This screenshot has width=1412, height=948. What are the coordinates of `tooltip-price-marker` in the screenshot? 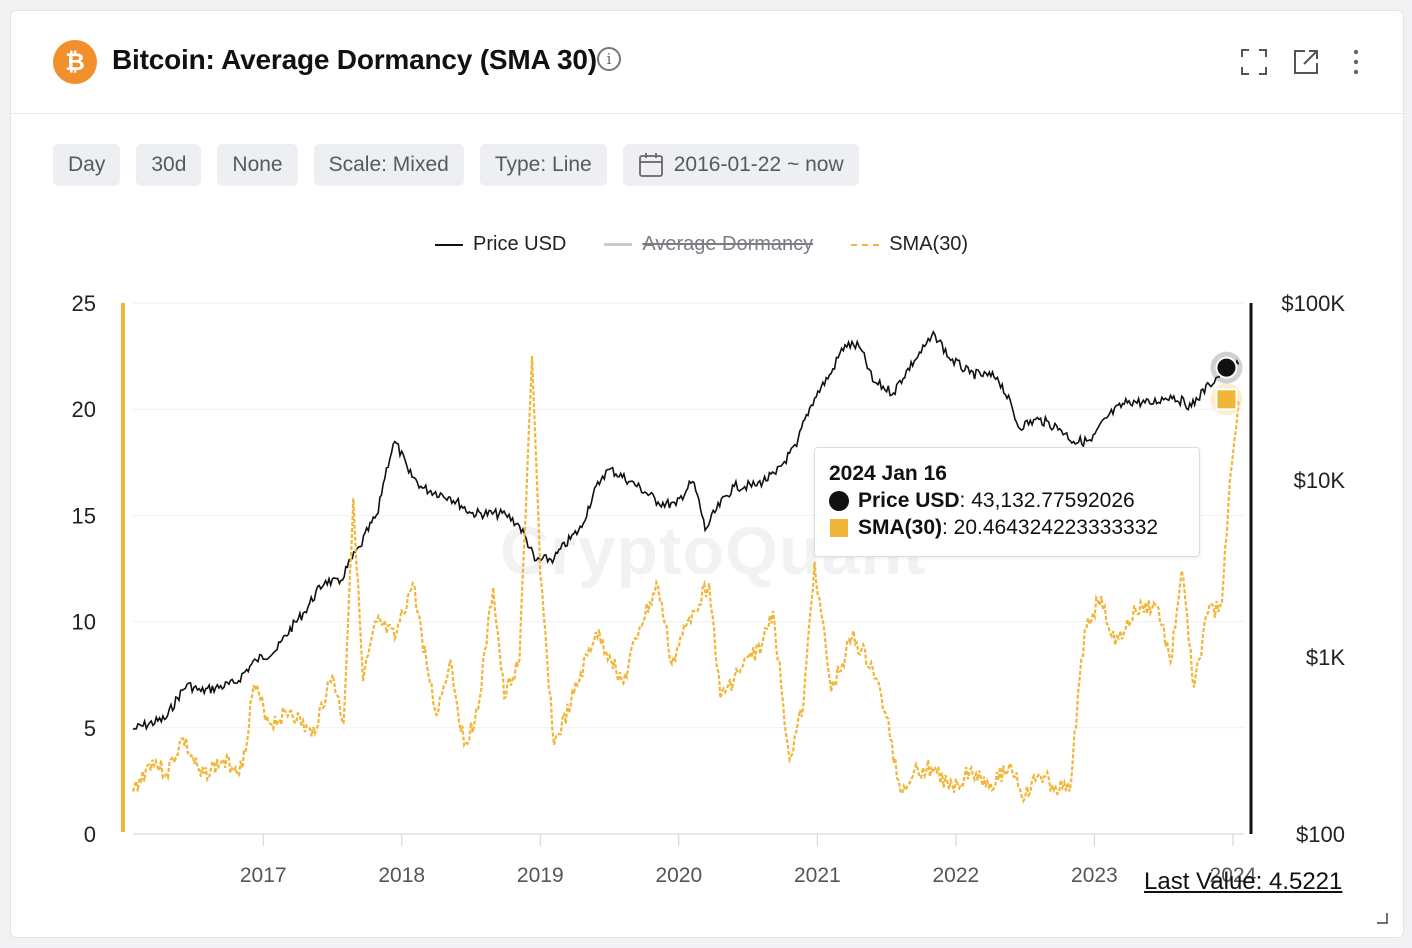 It's located at (839, 500).